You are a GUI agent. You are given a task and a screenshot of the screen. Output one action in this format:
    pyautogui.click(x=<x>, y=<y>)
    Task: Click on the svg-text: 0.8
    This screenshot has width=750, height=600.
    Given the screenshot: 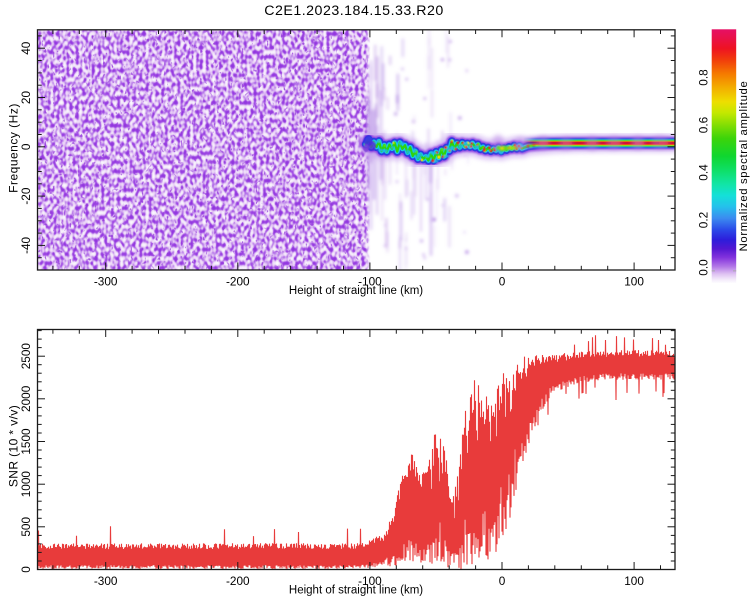 What is the action you would take?
    pyautogui.click(x=704, y=77)
    